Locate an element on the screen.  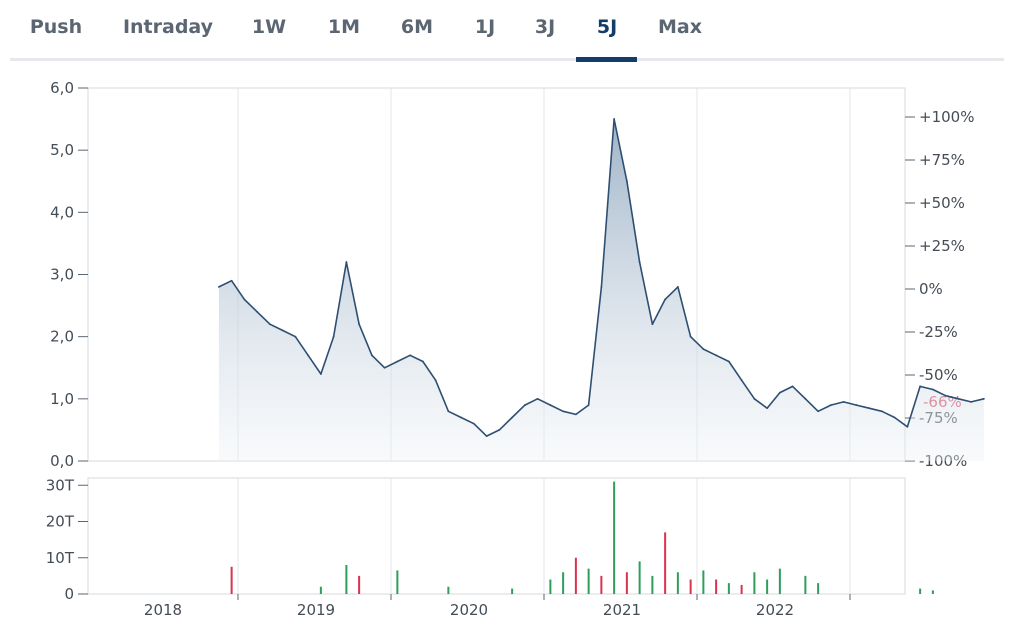
y-tick-label: 1,0 is located at coordinates (62, 399).